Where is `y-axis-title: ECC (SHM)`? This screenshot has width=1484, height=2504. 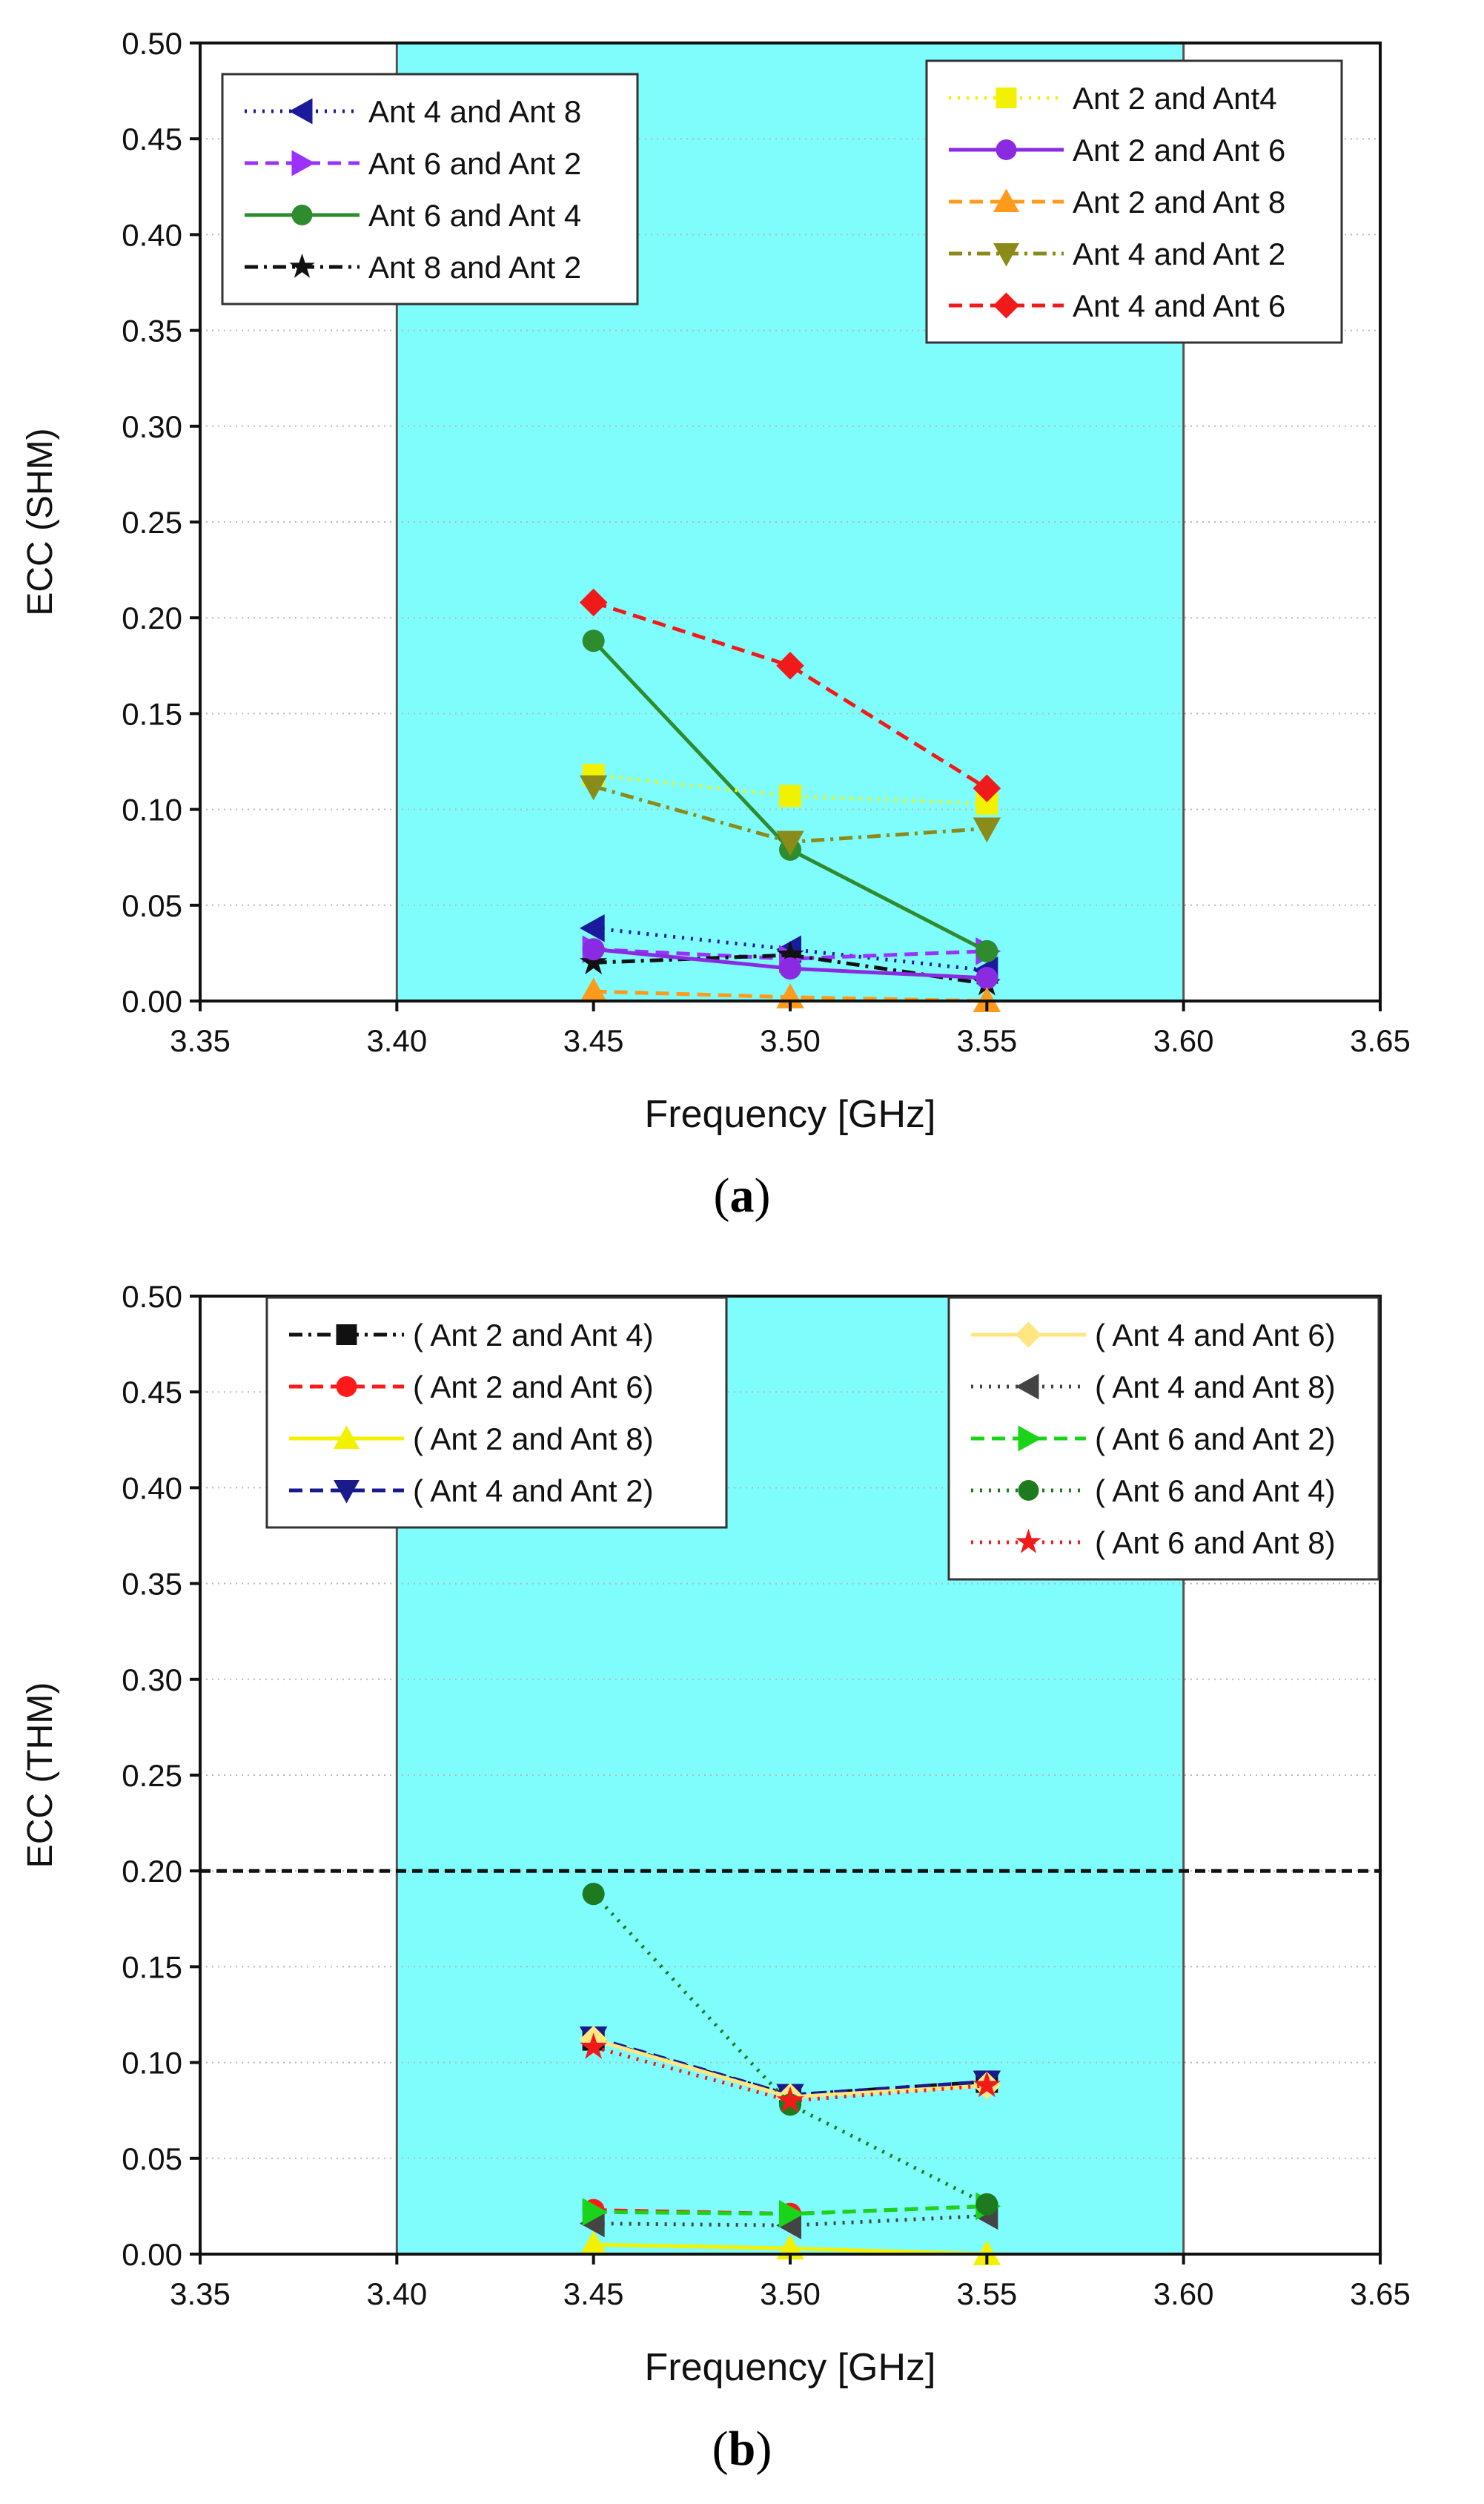 y-axis-title: ECC (SHM) is located at coordinates (40, 521).